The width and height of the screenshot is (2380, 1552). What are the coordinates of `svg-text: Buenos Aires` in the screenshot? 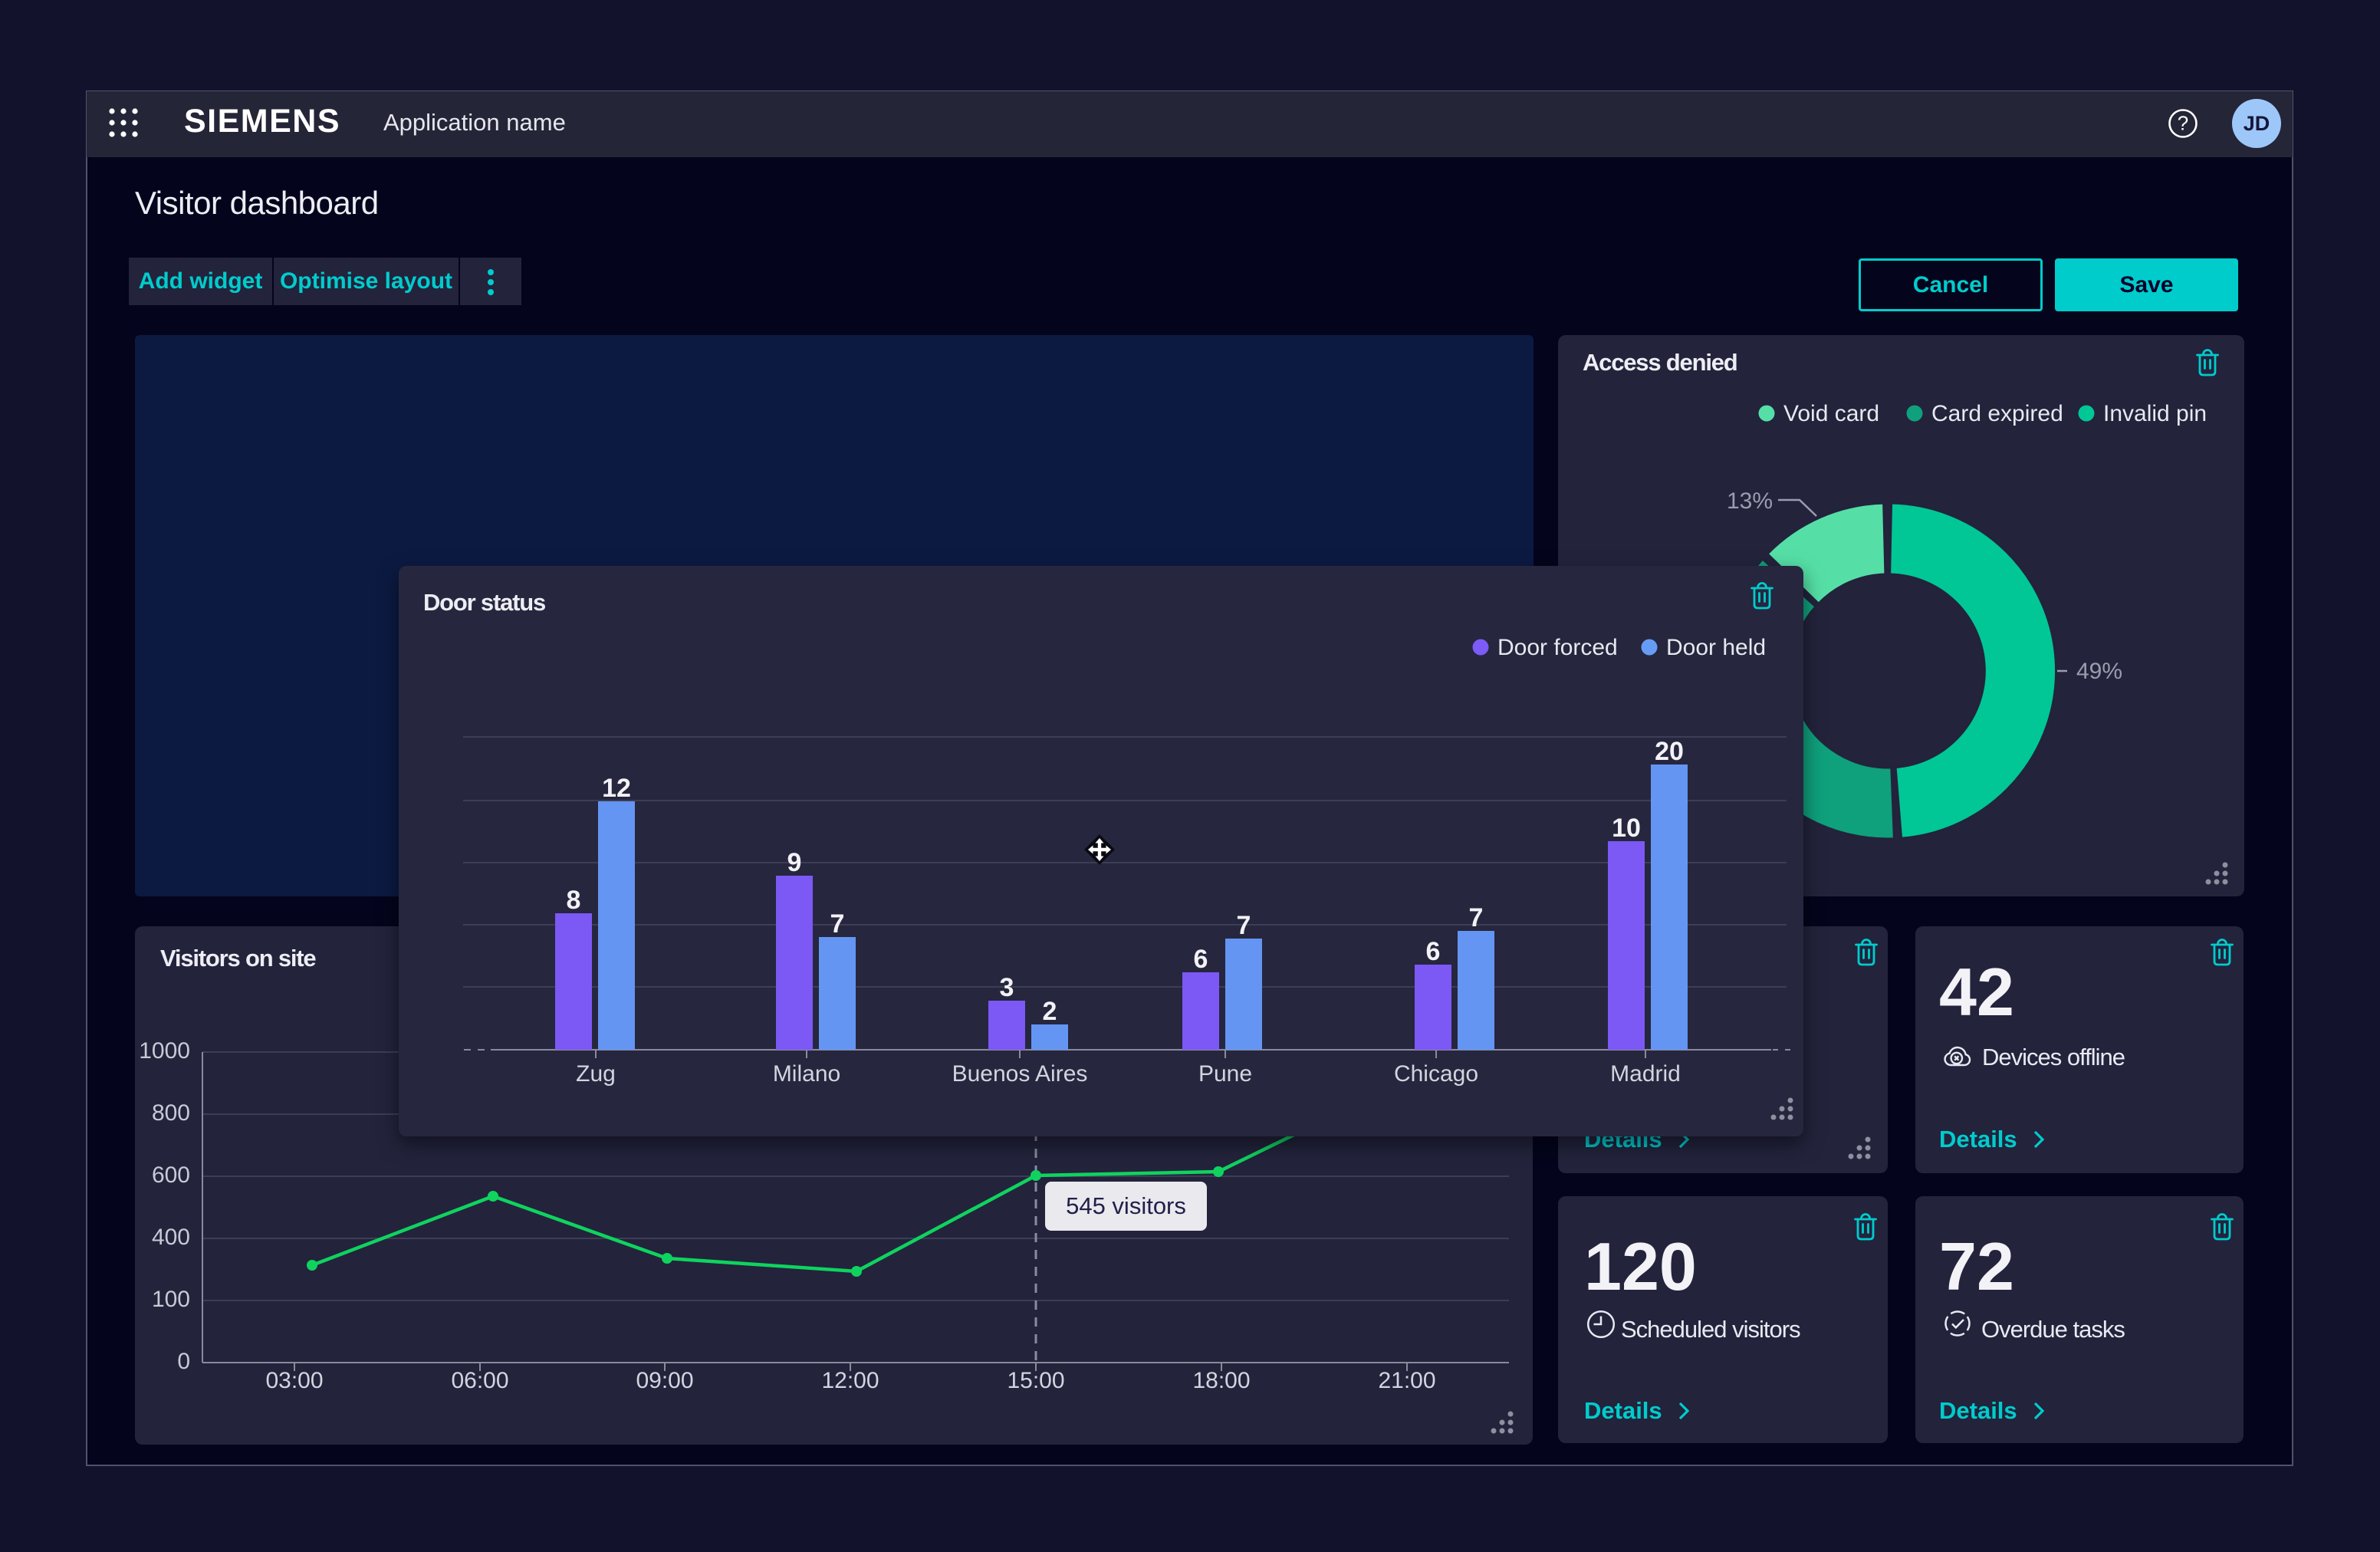 It's located at (1020, 1074).